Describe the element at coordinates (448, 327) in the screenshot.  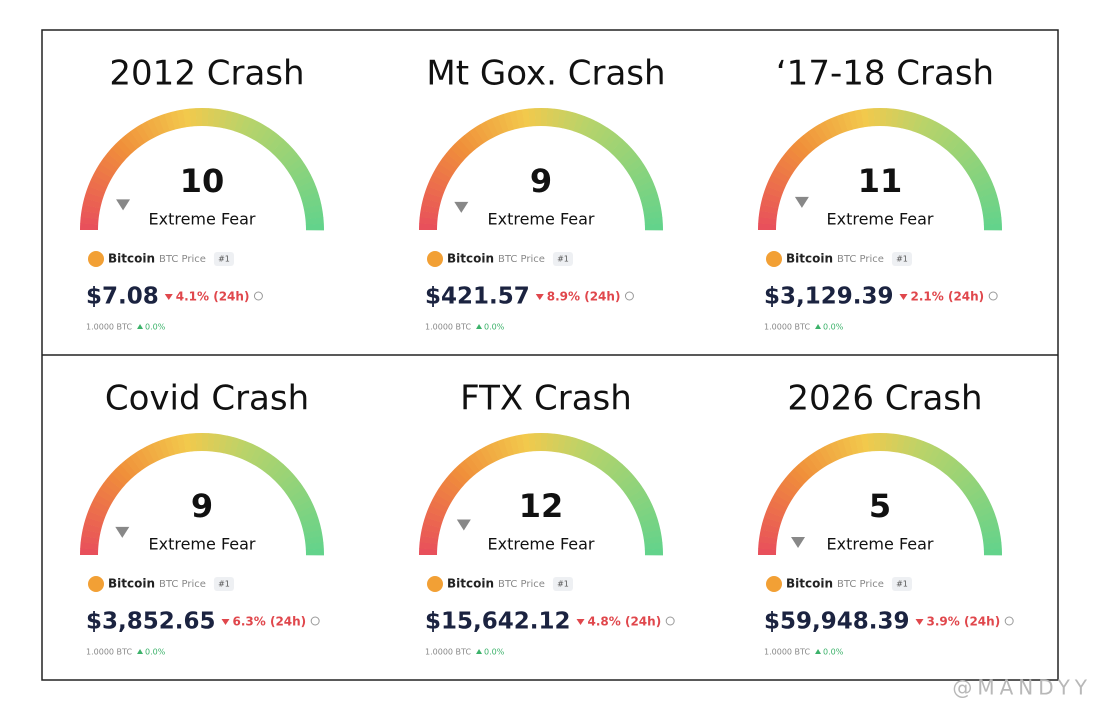
I see `btc-amount: 1.0000 BTC` at that location.